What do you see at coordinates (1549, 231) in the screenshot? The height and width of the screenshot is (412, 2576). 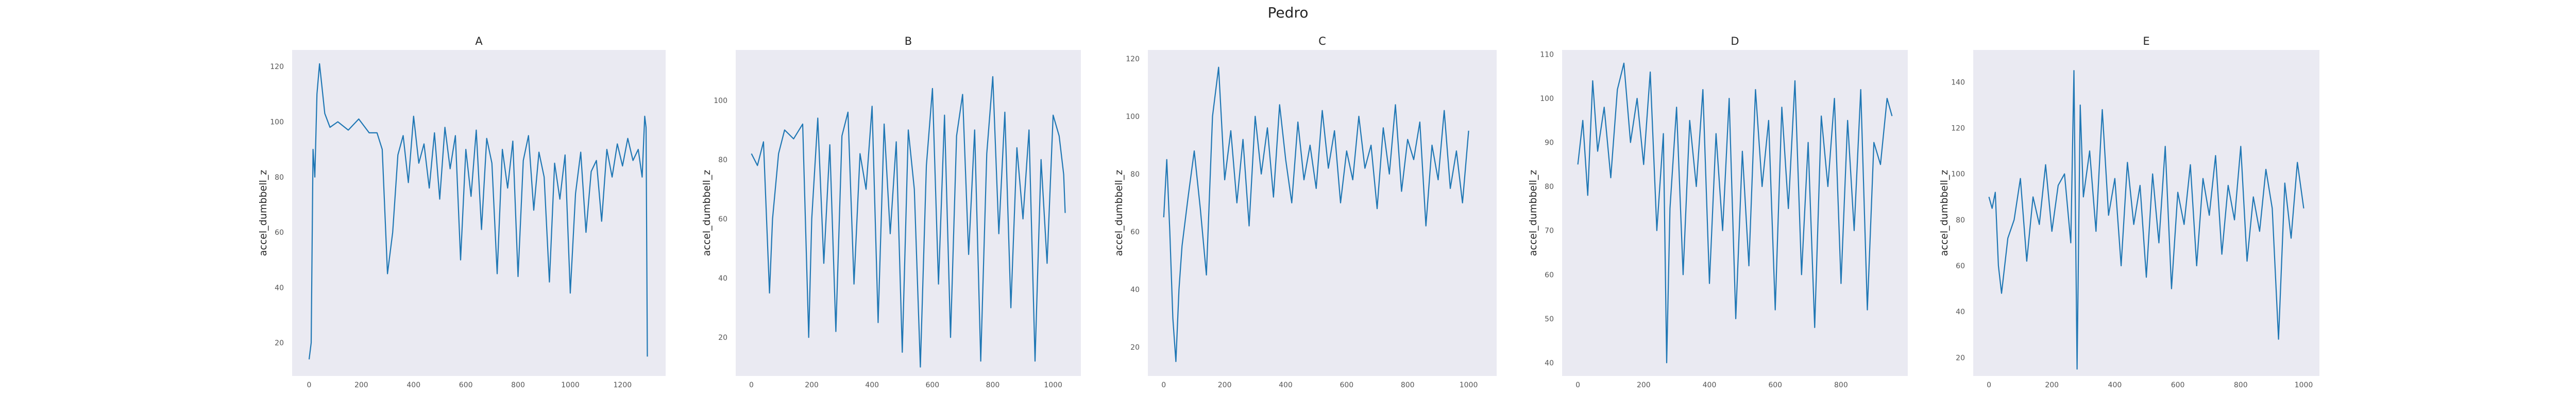 I see `y-tick-label: 70` at bounding box center [1549, 231].